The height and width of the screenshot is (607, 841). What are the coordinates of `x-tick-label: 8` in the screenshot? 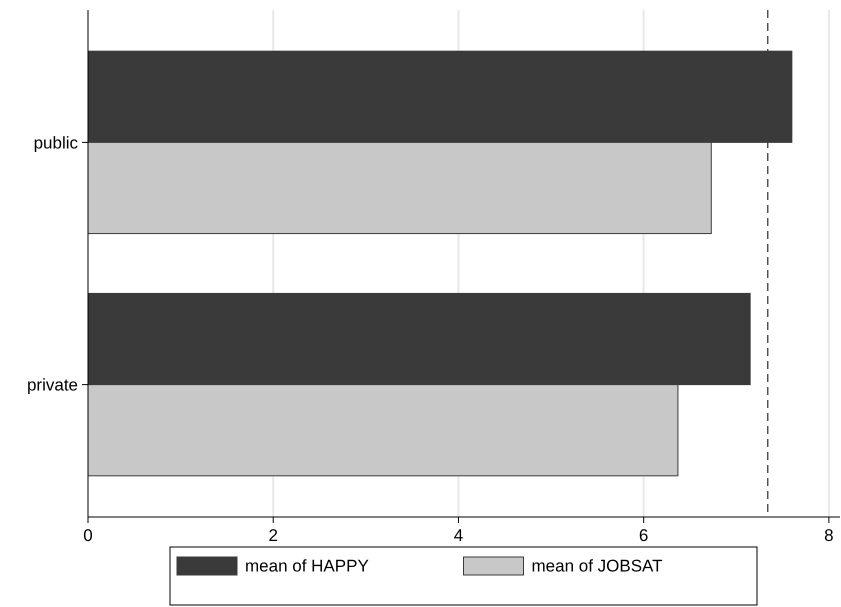 It's located at (829, 535).